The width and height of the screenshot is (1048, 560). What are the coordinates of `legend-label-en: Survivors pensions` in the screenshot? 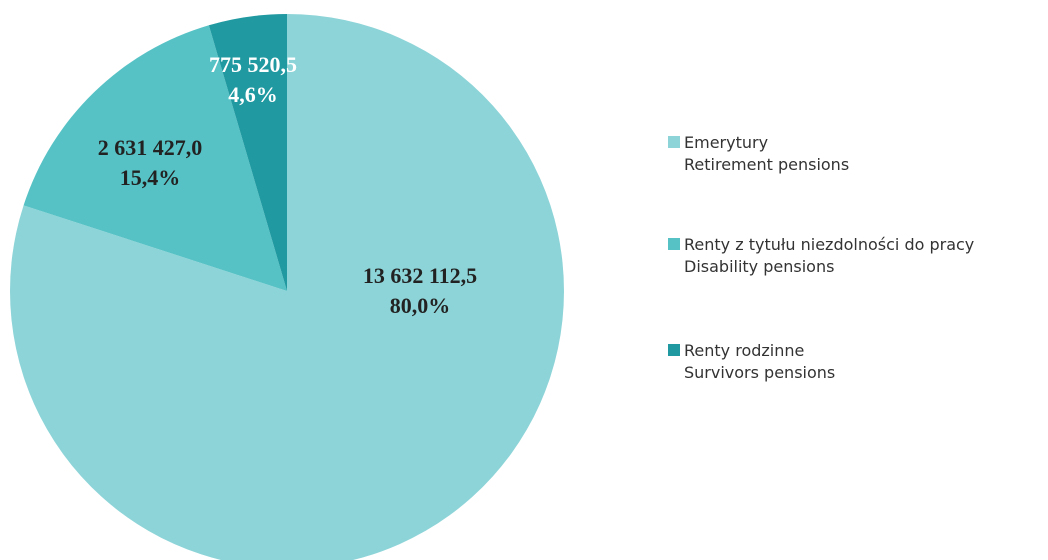 It's located at (759, 372).